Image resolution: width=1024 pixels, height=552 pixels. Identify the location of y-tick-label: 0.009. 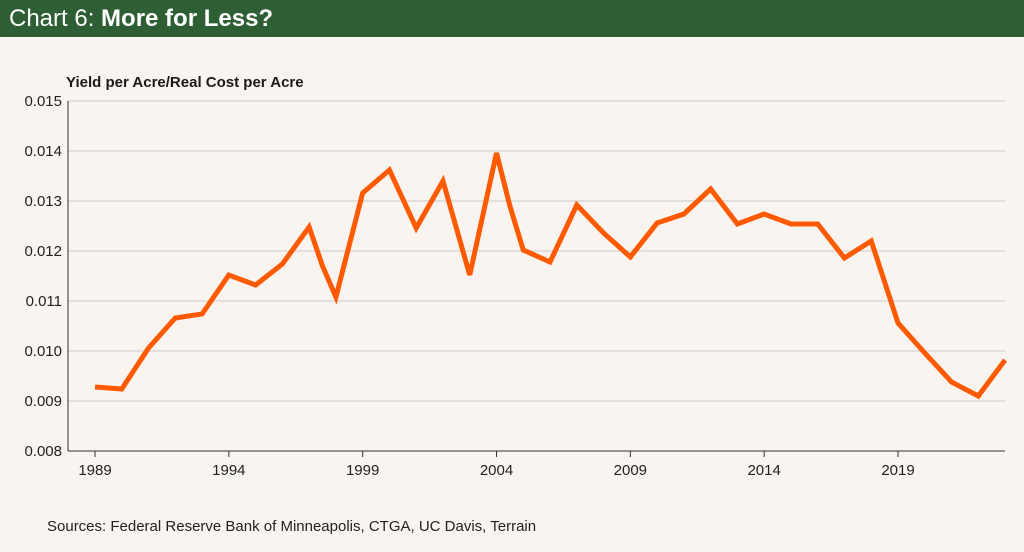
(43, 401).